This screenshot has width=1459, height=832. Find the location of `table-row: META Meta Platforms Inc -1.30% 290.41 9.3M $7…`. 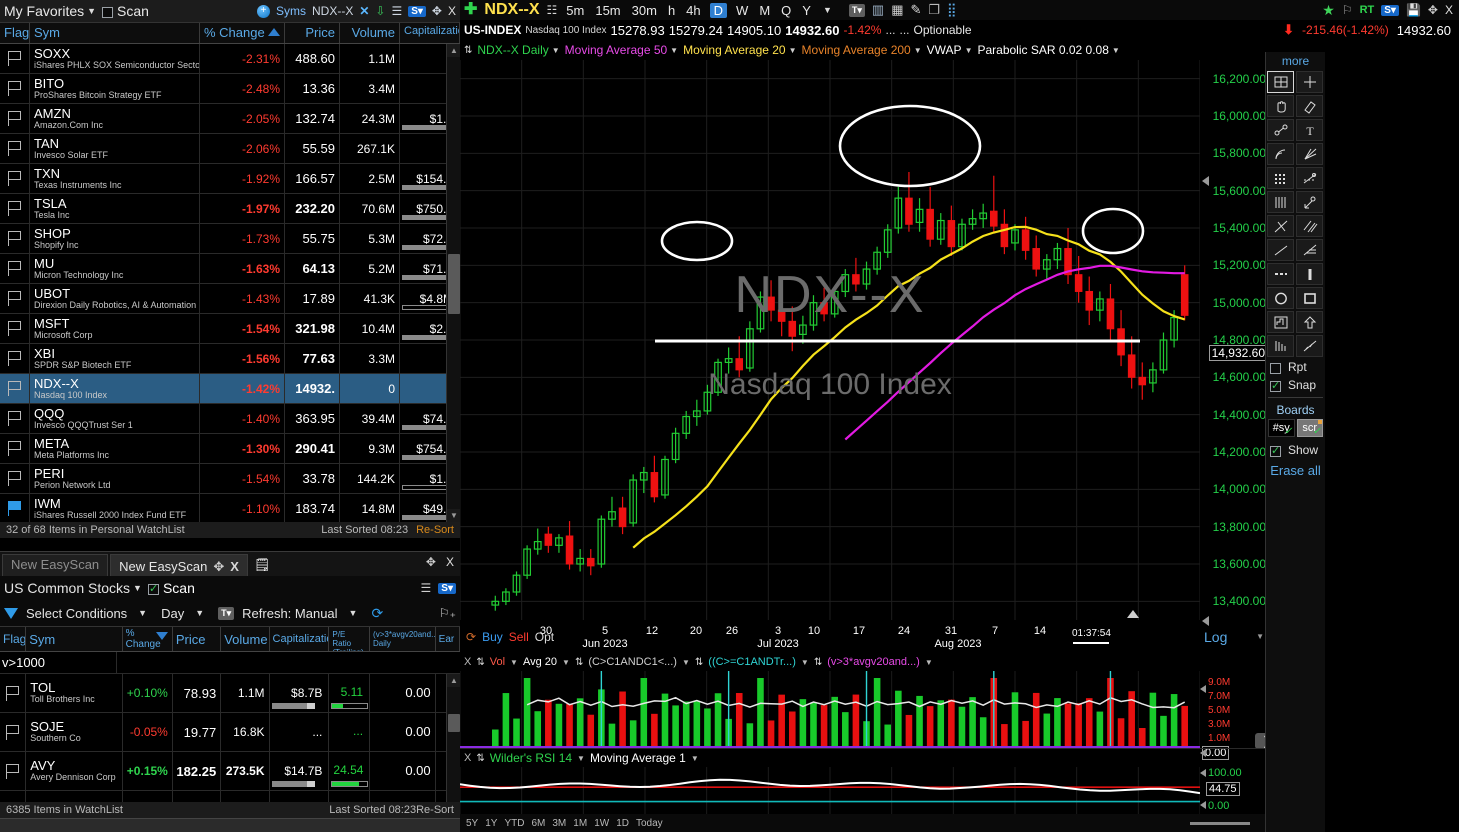

table-row: META Meta Platforms Inc -1.30% 290.41 9.3M $7… is located at coordinates (230, 449).